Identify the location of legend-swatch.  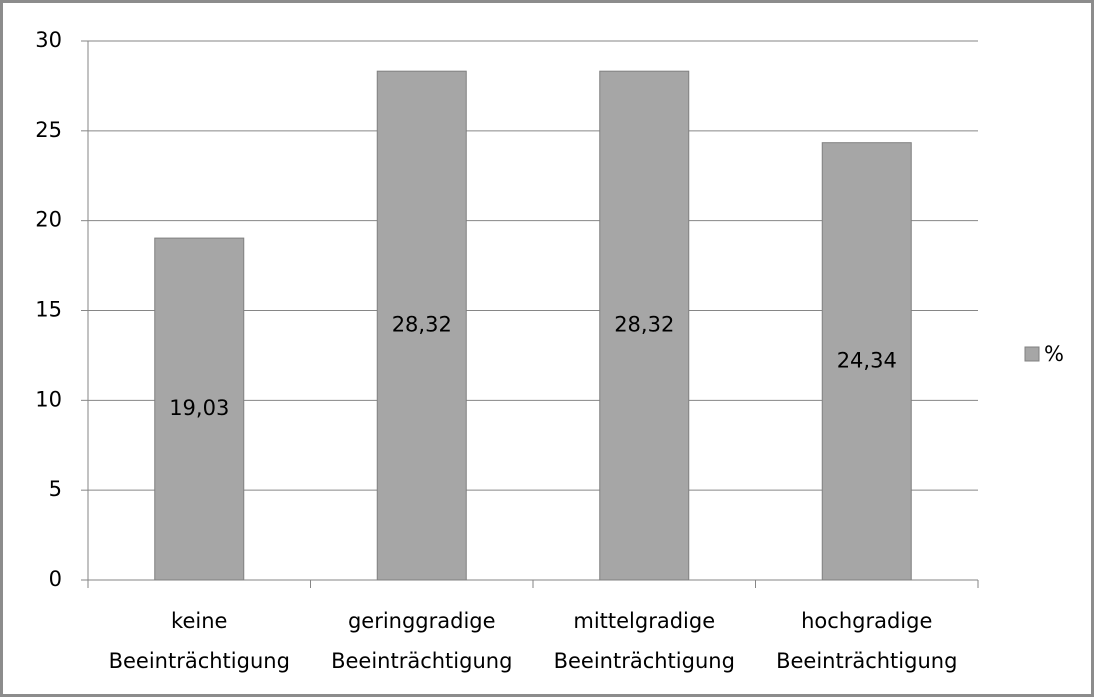
(1032, 354).